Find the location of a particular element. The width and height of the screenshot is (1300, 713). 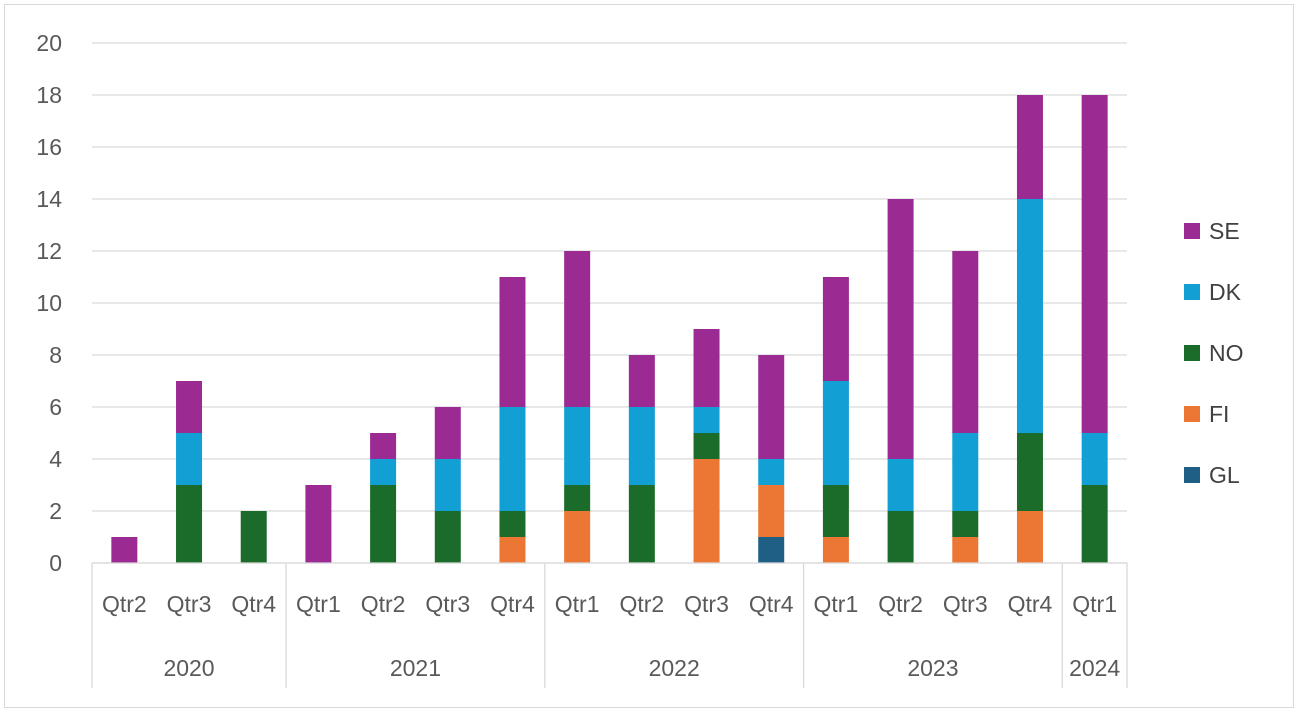

year-label: 2024 is located at coordinates (1094, 668).